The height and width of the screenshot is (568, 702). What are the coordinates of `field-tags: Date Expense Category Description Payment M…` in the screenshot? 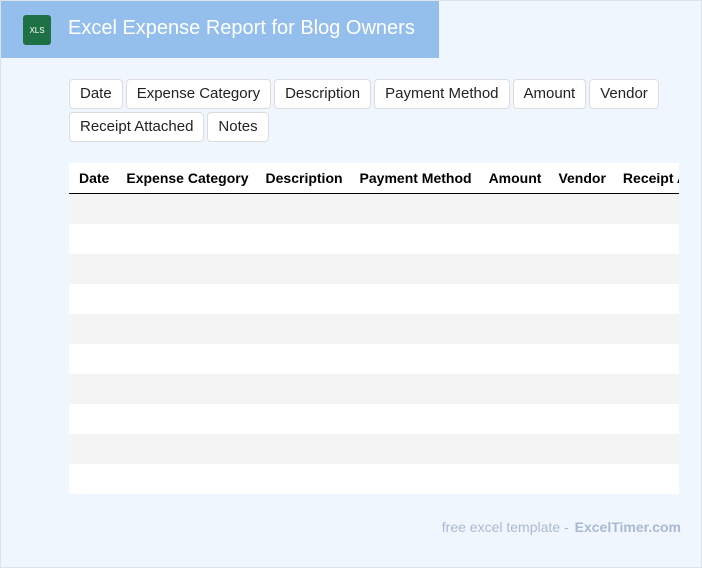 It's located at (369, 110).